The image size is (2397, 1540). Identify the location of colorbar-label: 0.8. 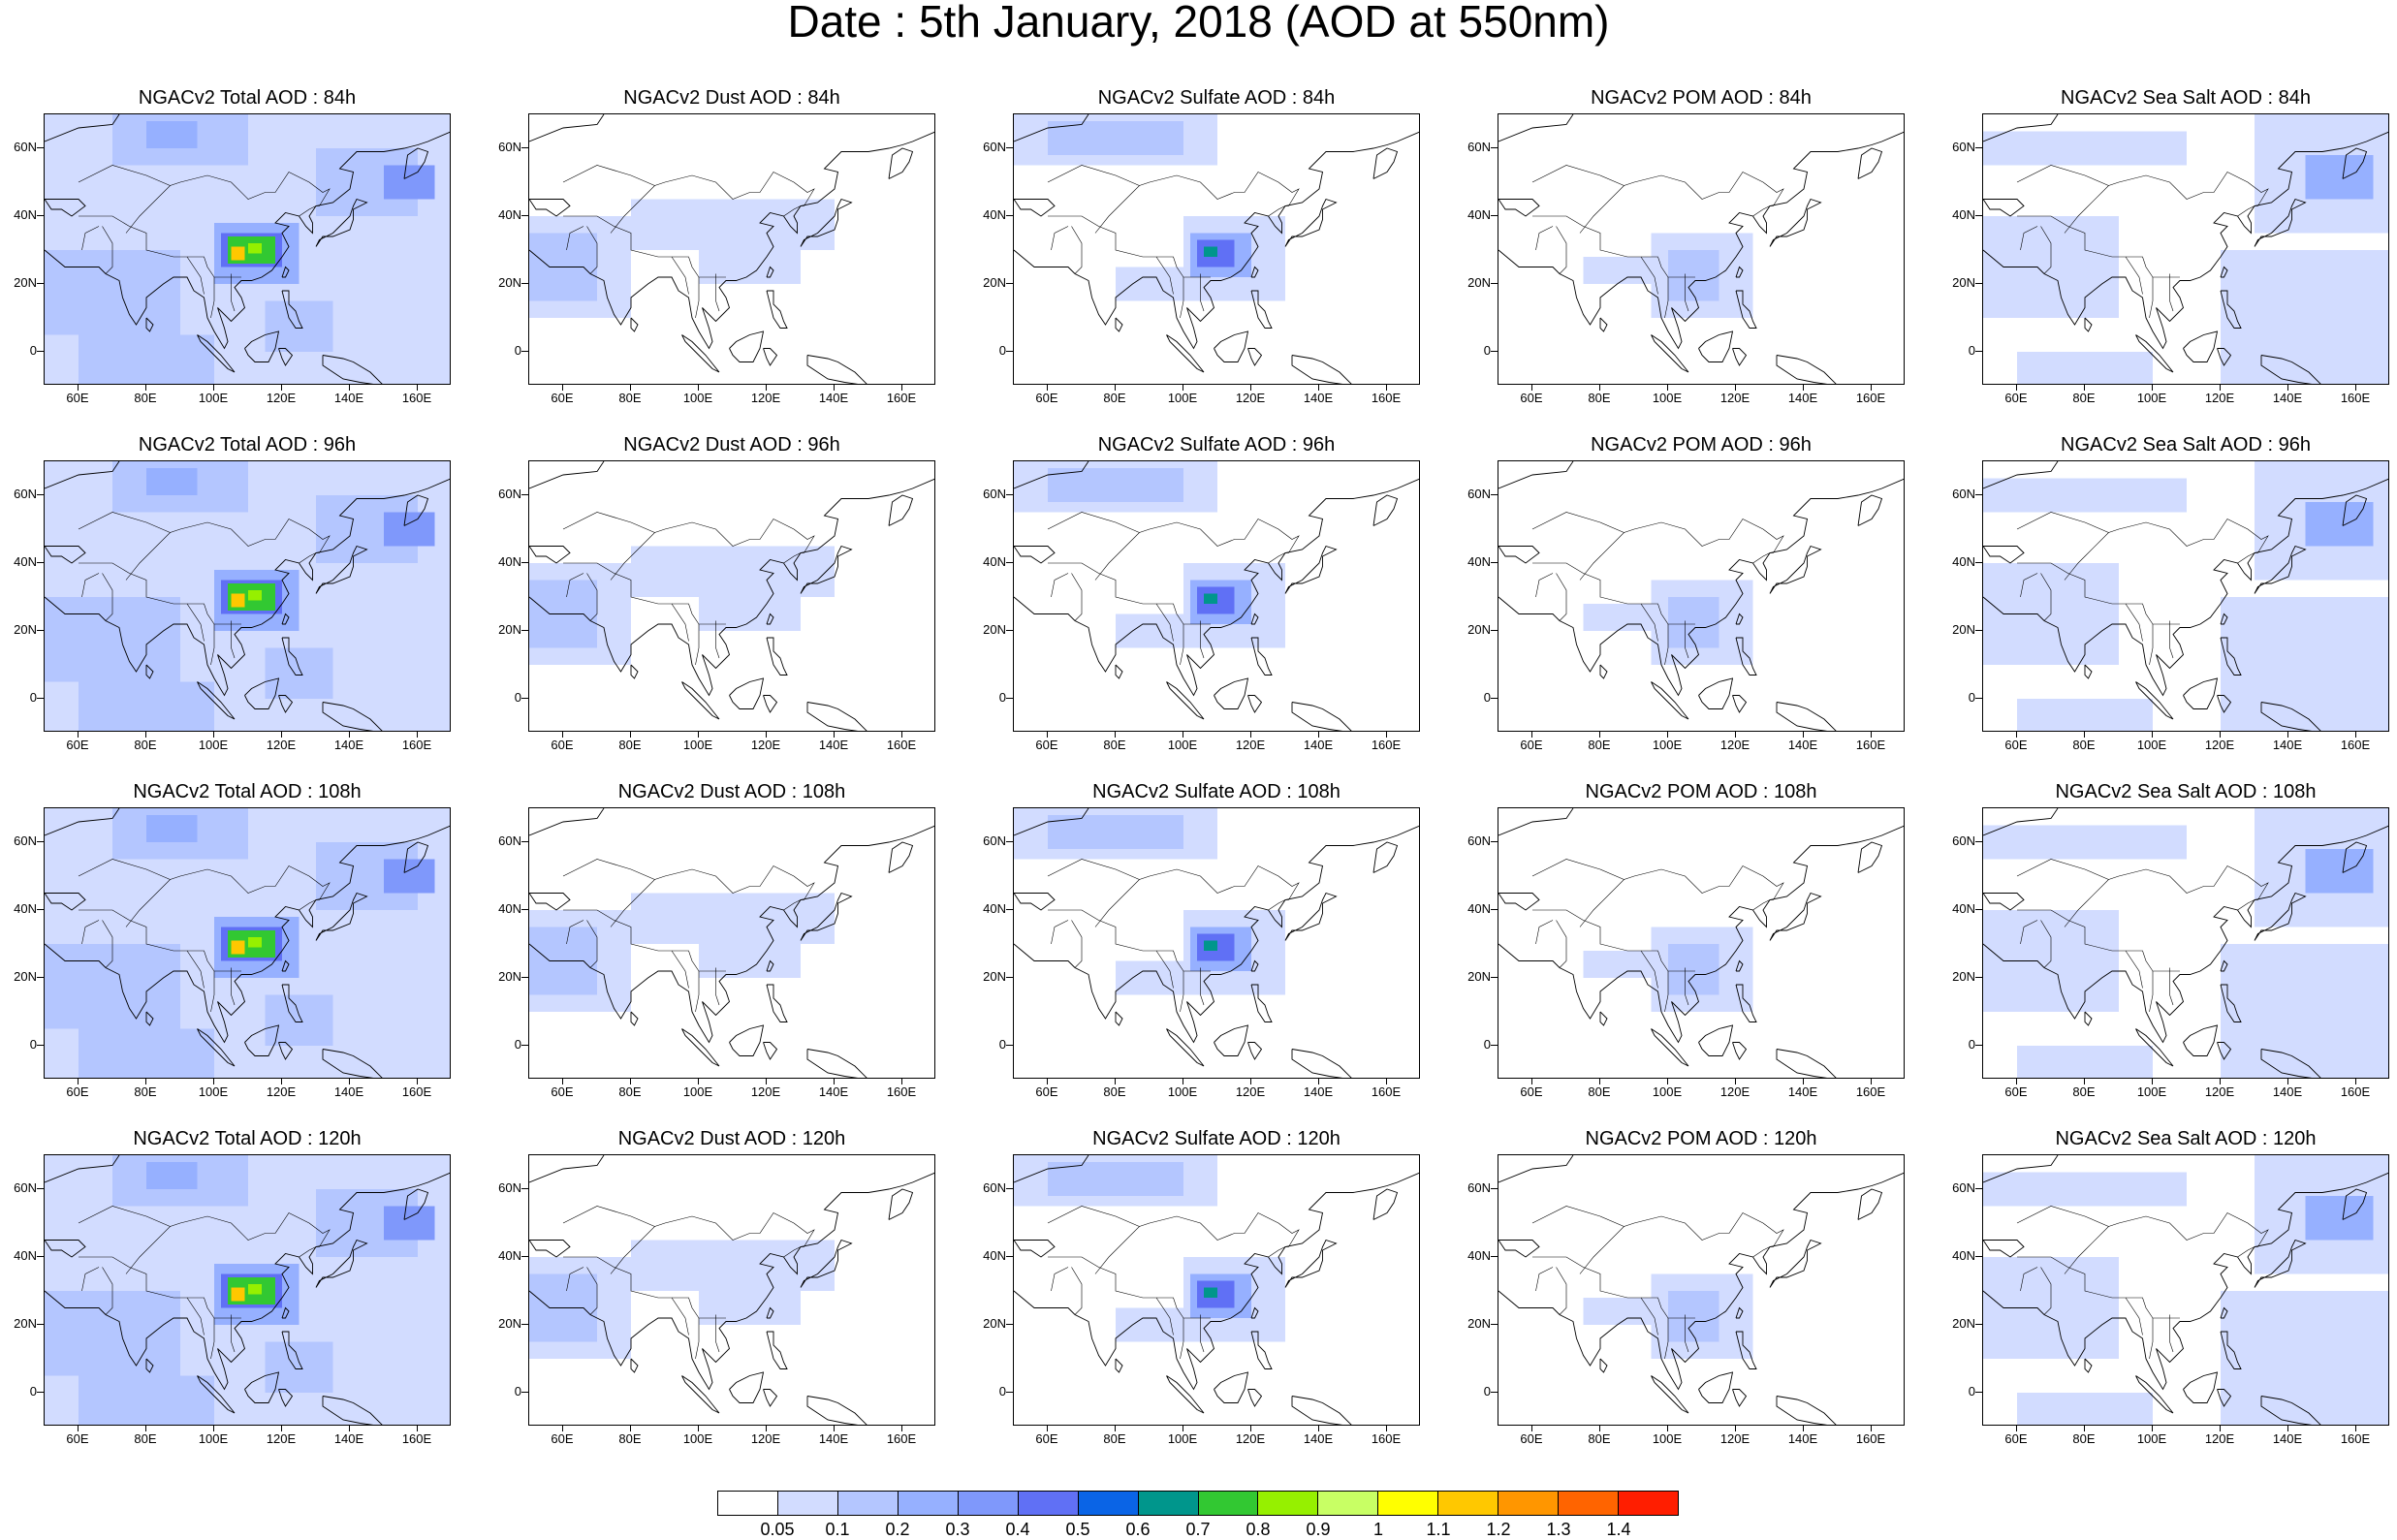
(1258, 1529).